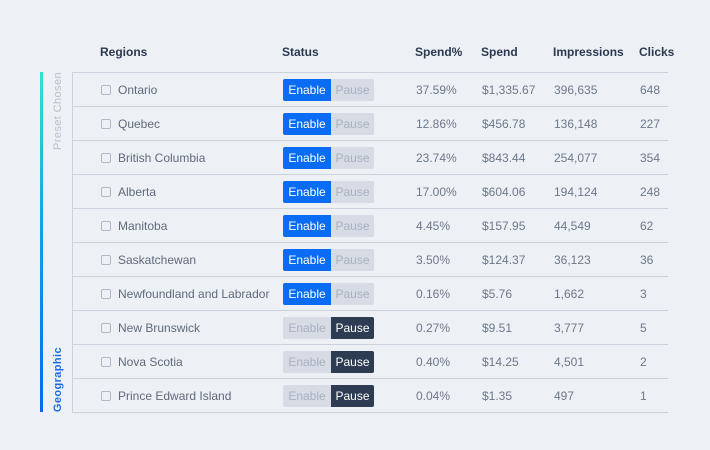 The height and width of the screenshot is (450, 710). Describe the element at coordinates (657, 52) in the screenshot. I see `column-header-clicks: Clicks` at that location.